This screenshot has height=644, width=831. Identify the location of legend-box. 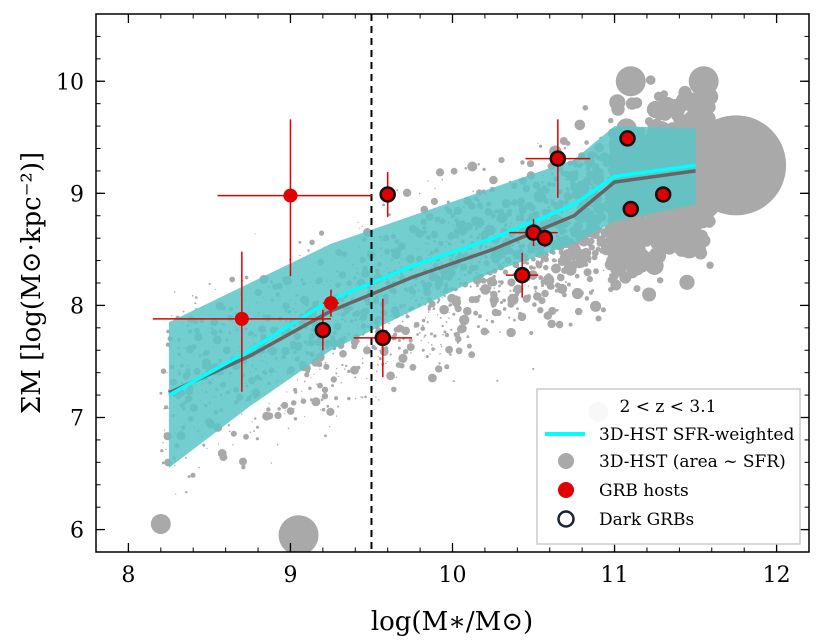
(668, 466).